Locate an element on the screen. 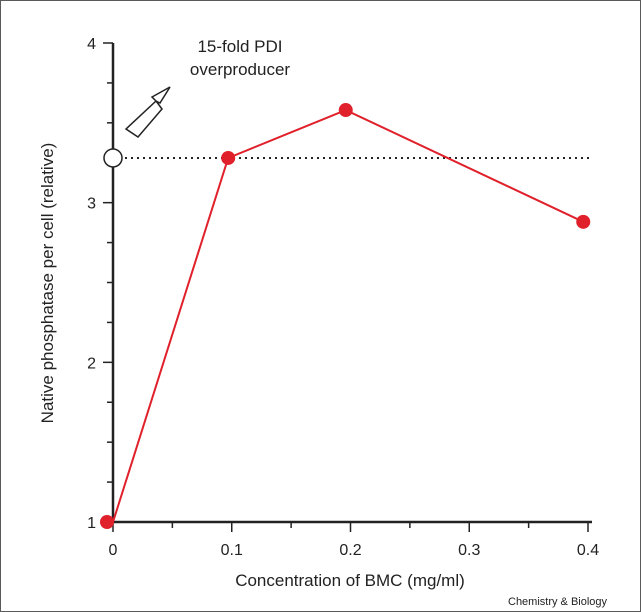 This screenshot has width=641, height=612. y-tick-label: 1 is located at coordinates (91, 523).